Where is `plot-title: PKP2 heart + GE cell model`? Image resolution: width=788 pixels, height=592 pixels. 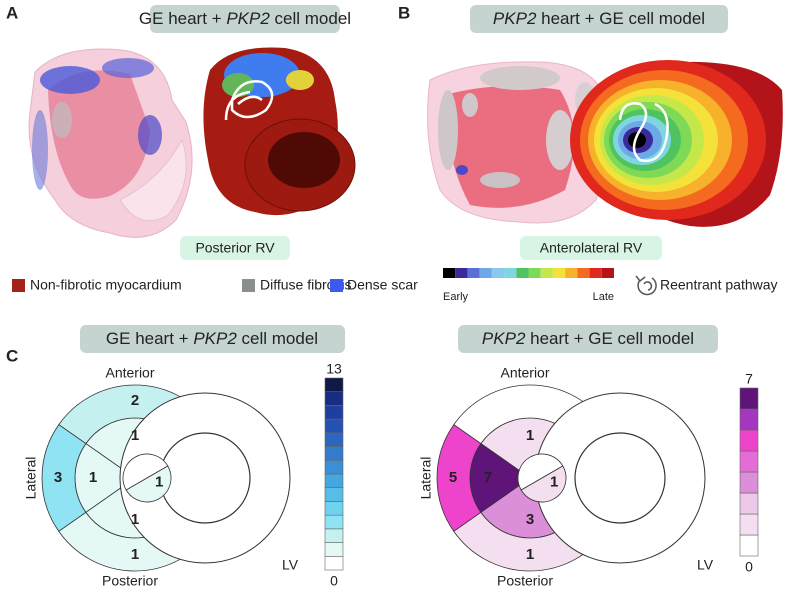
plot-title: PKP2 heart + GE cell model is located at coordinates (588, 338).